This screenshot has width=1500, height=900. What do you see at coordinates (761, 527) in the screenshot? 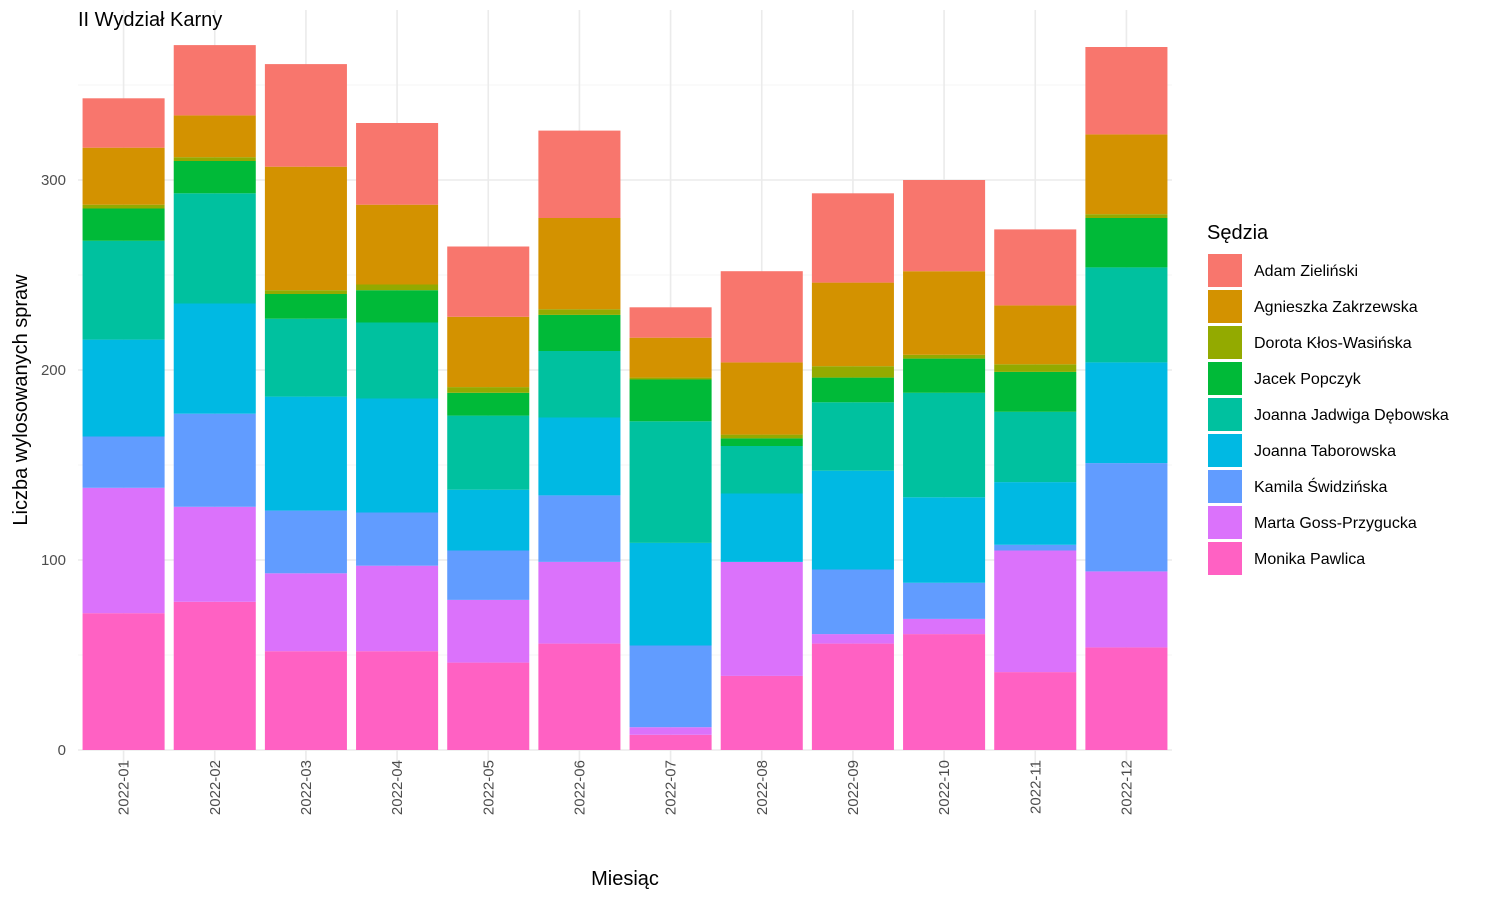
I see `bar-segment: Joanna Taborowska — 2022-08: 36` at bounding box center [761, 527].